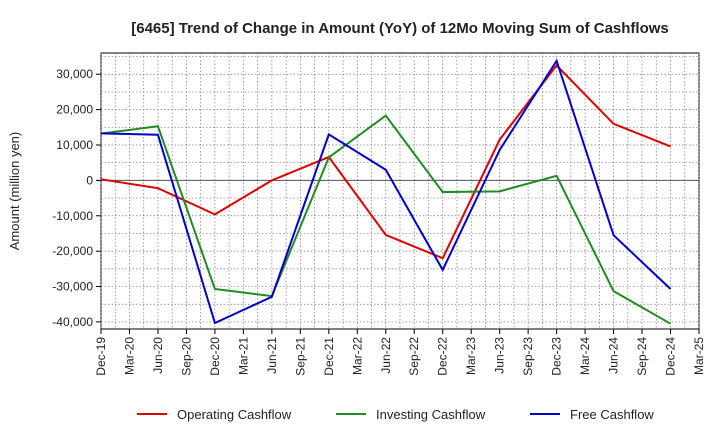 This screenshot has width=720, height=440. I want to click on x-tick-label: Dec-23, so click(557, 356).